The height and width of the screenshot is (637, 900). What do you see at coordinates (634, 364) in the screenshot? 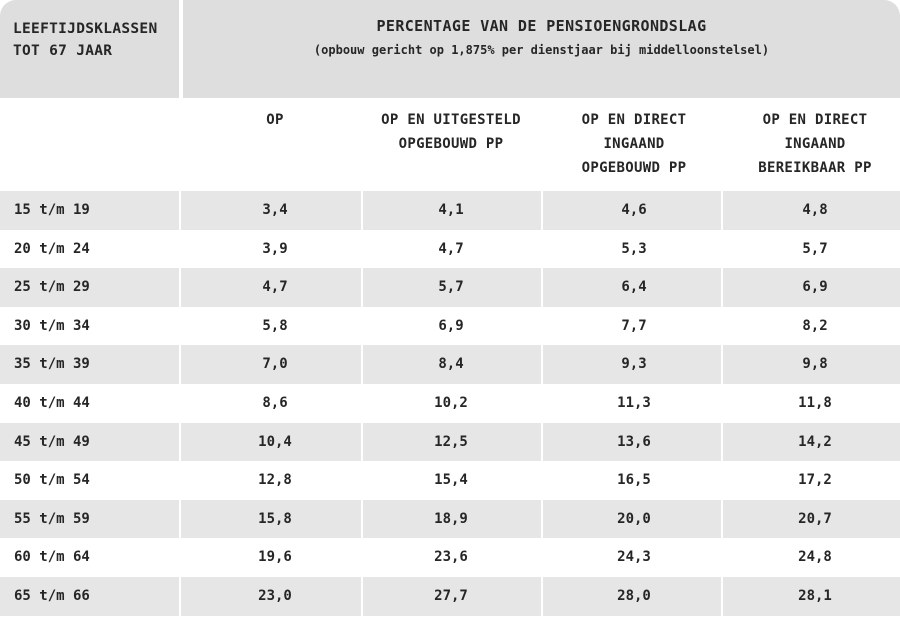
I see `value-cell: 9,3` at bounding box center [634, 364].